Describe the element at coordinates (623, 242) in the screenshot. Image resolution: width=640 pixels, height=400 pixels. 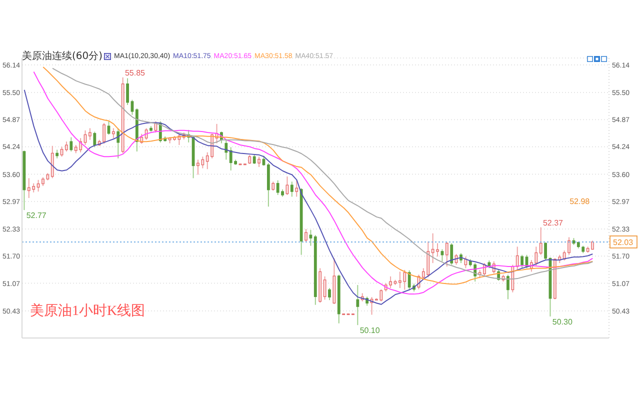
I see `text: 52.03` at that location.